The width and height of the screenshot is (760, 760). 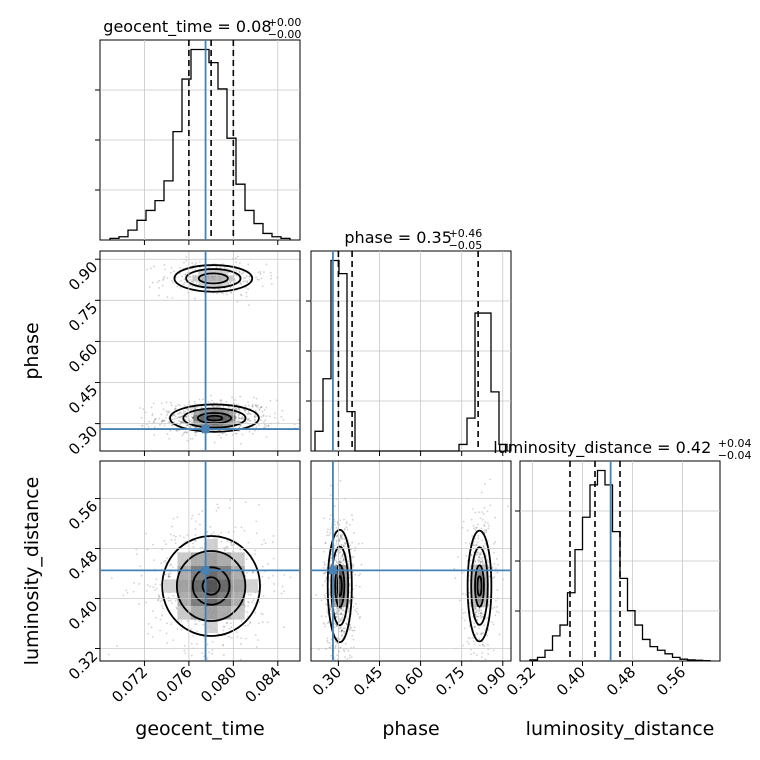 What do you see at coordinates (187, 27) in the screenshot?
I see `title-main: geocent_time = 0.08` at bounding box center [187, 27].